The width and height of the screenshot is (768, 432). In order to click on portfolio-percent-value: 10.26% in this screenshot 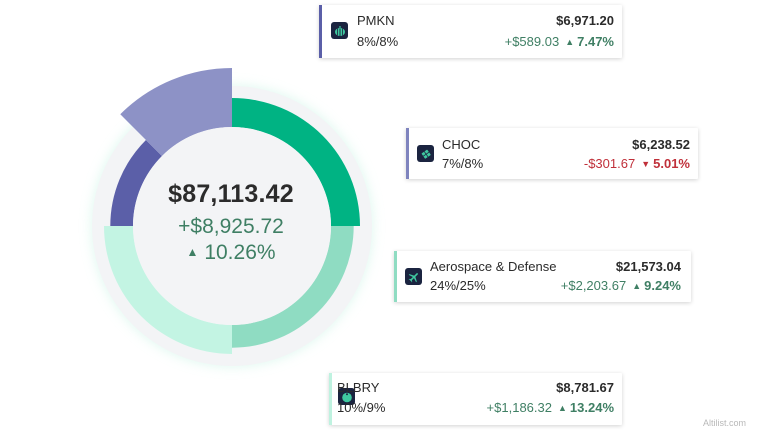, I will do `click(240, 252)`.